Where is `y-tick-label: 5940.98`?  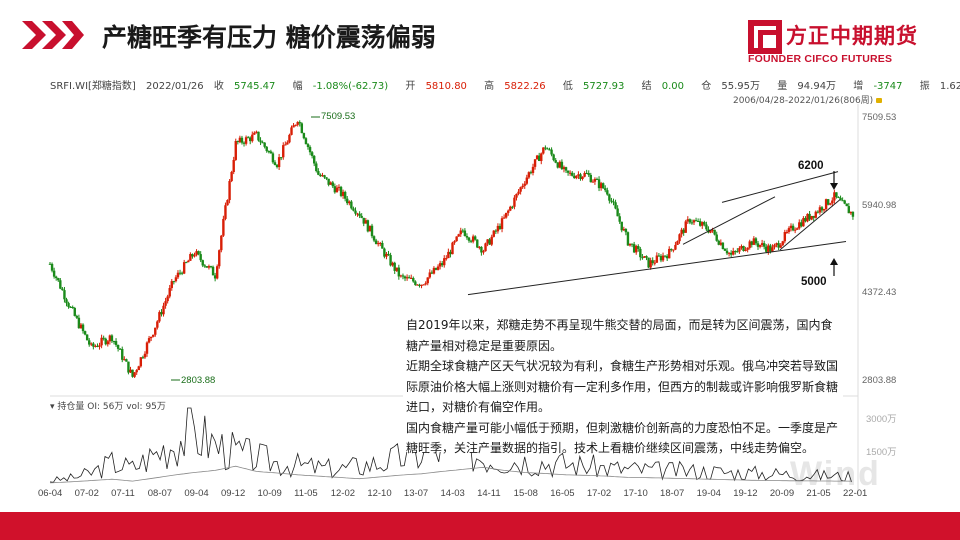
y-tick-label: 5940.98 is located at coordinates (879, 205).